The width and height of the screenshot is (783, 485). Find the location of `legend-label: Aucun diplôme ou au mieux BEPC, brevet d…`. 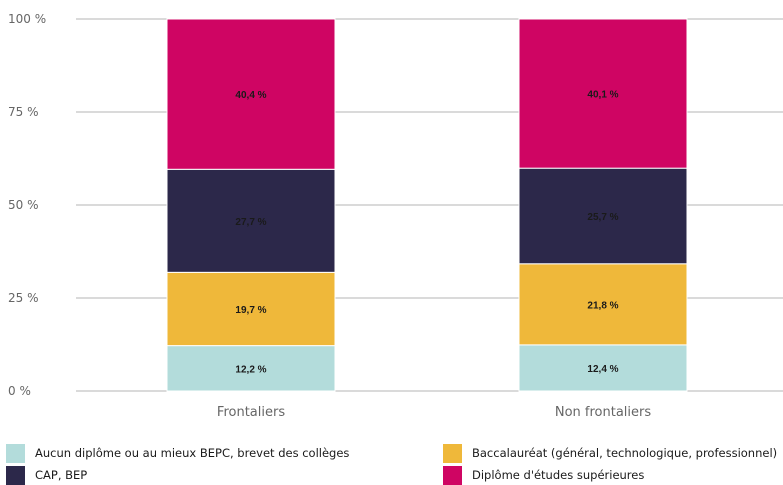

legend-label: Aucun diplôme ou au mieux BEPC, brevet d… is located at coordinates (192, 453).